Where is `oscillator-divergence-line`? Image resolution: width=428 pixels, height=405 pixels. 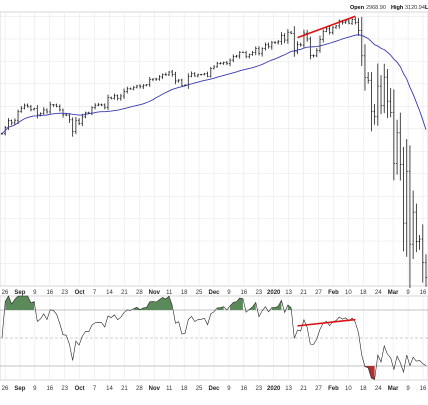 oscillator-divergence-line is located at coordinates (326, 322).